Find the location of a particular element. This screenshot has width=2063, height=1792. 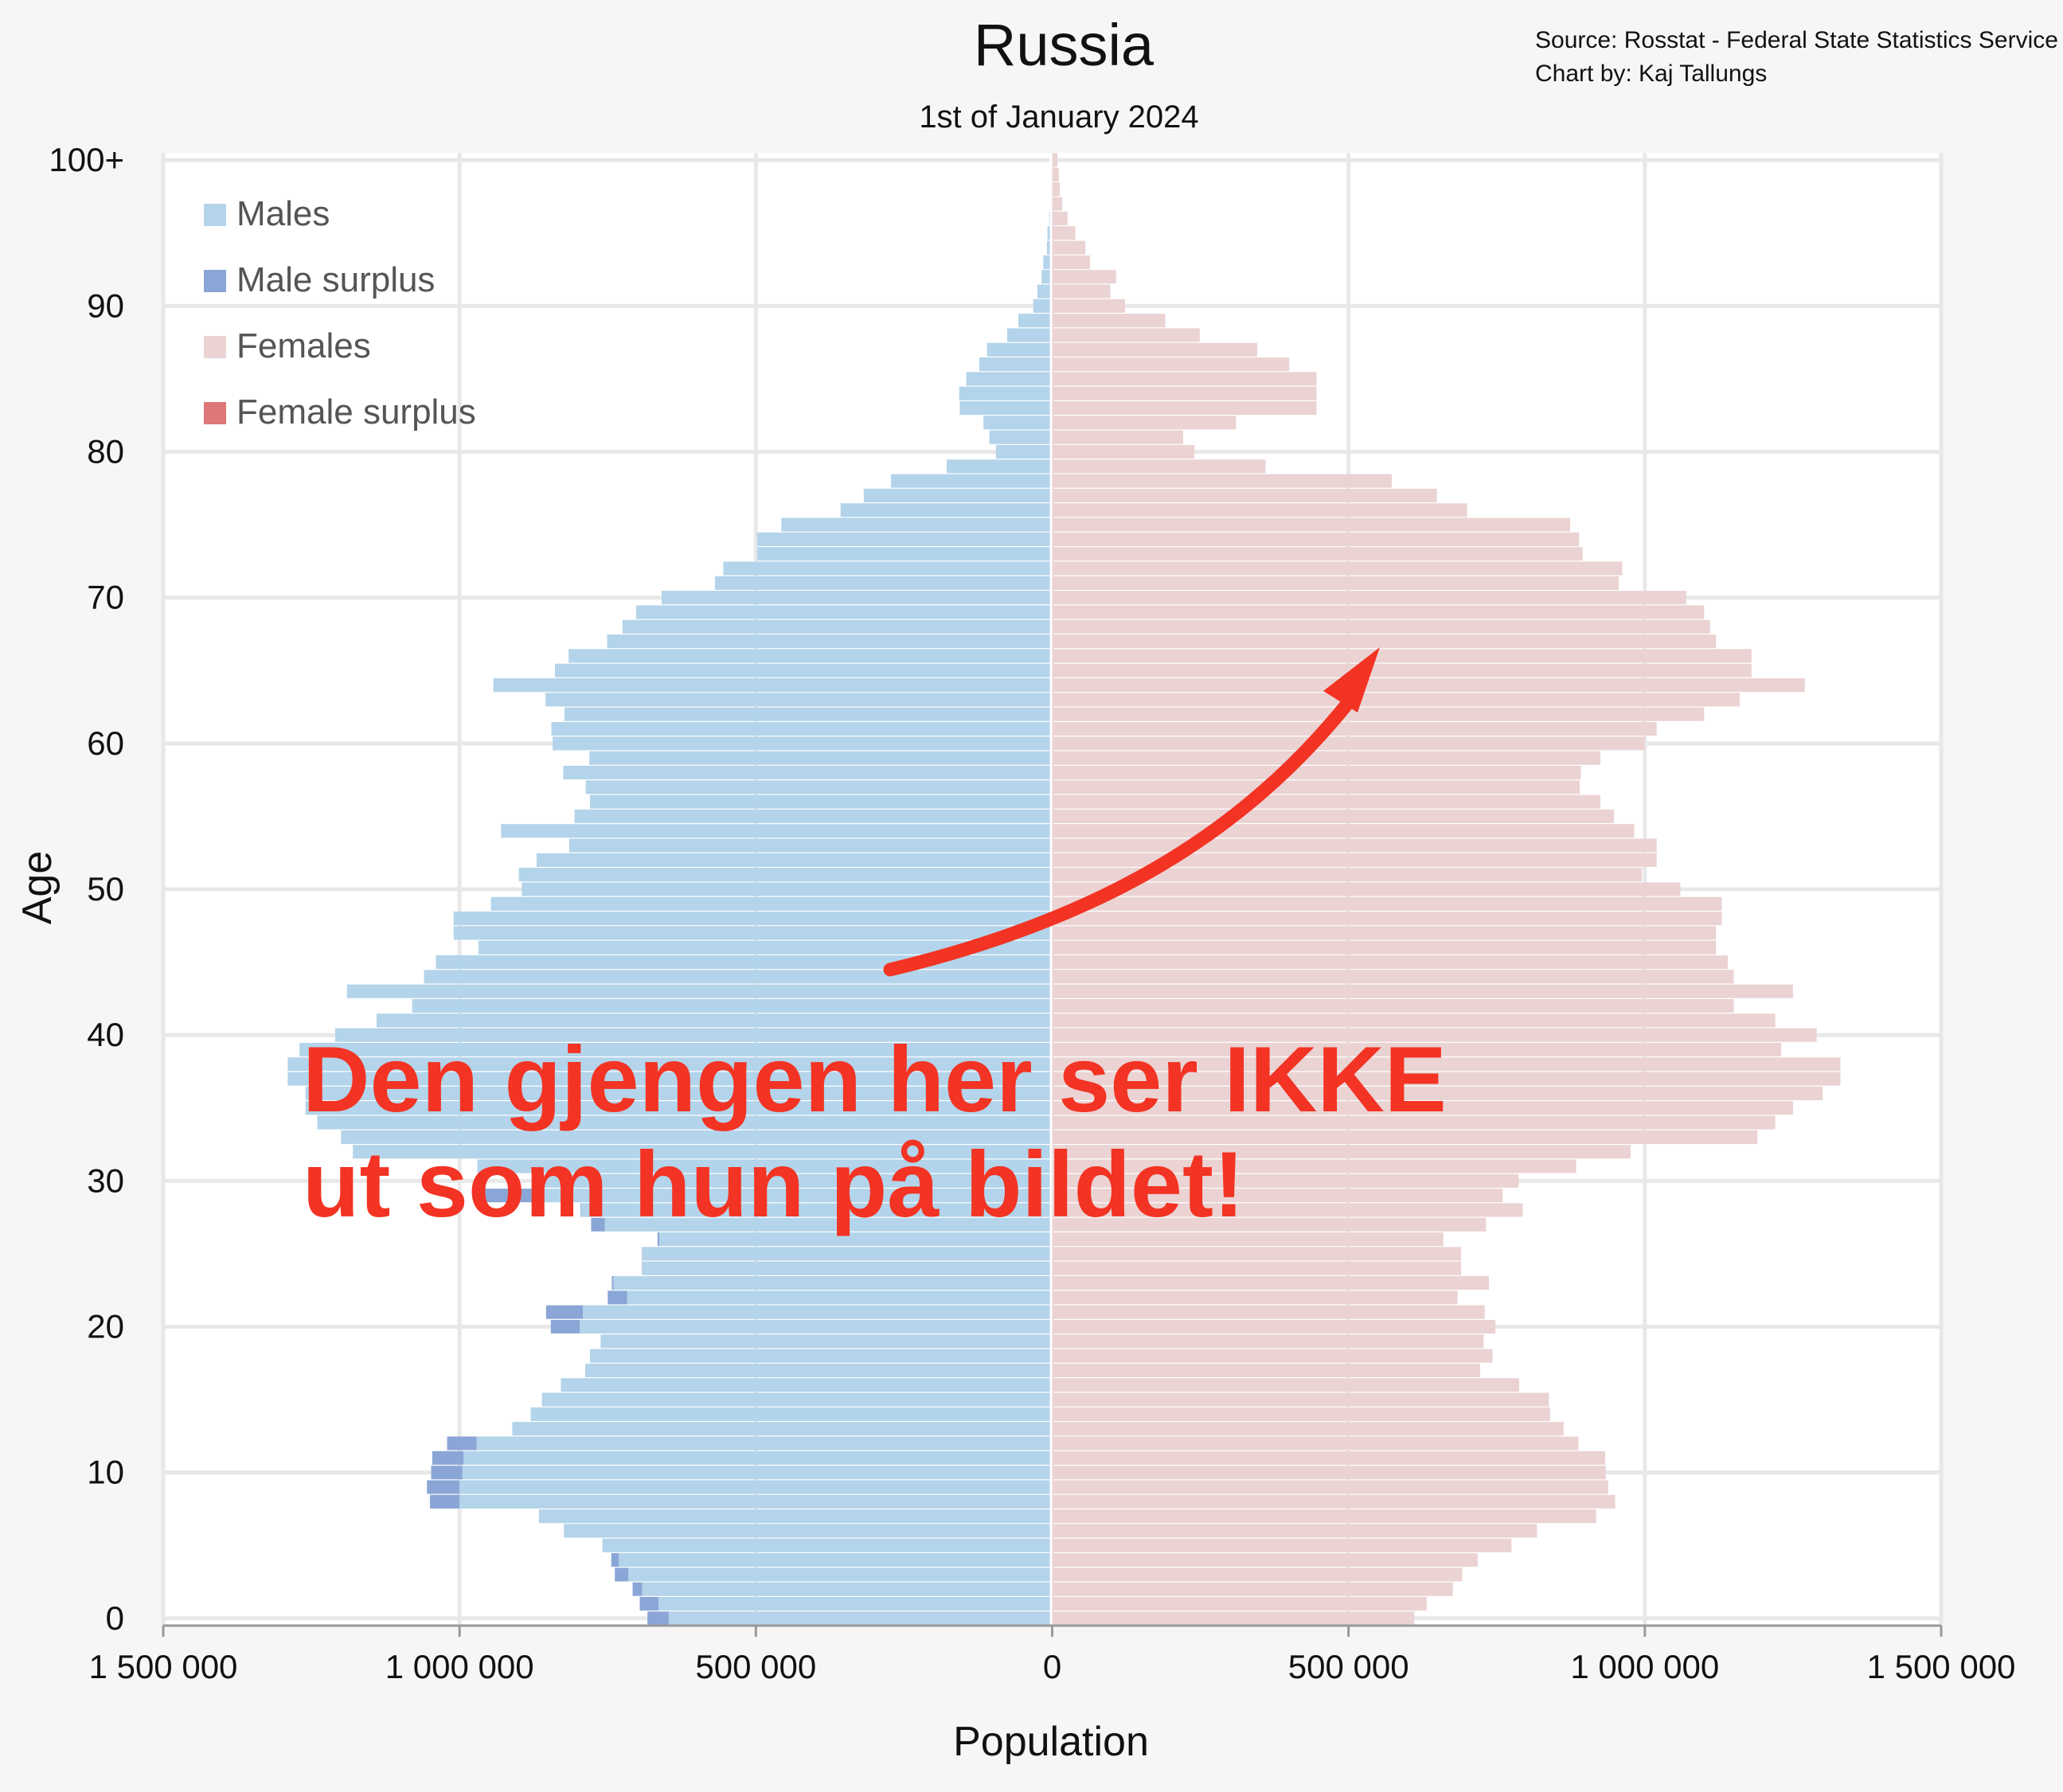

x-axis-label: Population is located at coordinates (1051, 1742).